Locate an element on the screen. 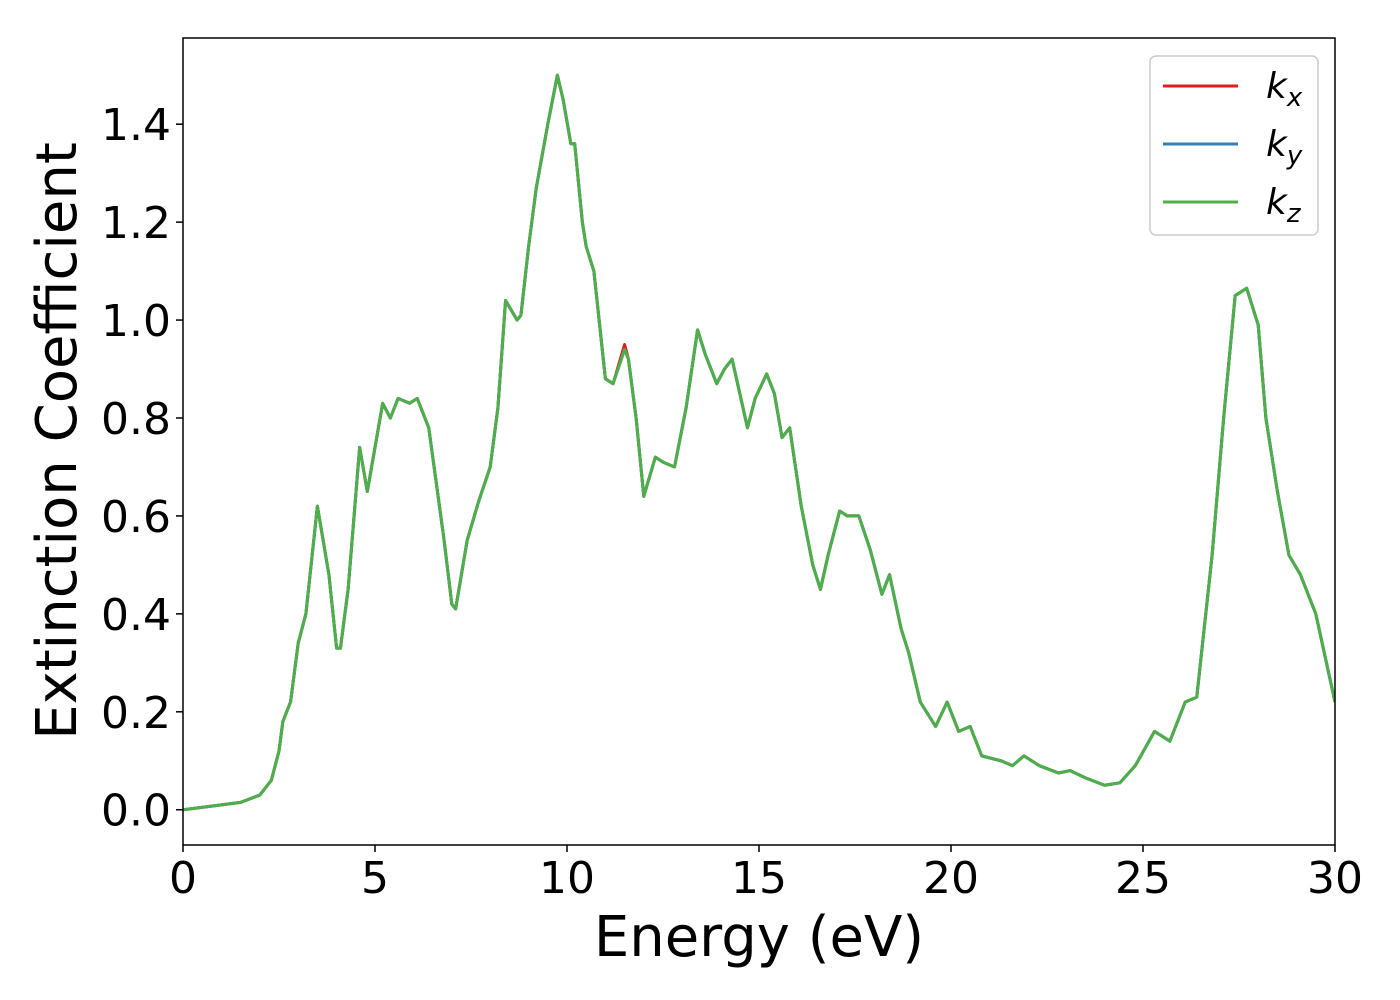  x-axis-label: Energy (eV) is located at coordinates (759, 937).